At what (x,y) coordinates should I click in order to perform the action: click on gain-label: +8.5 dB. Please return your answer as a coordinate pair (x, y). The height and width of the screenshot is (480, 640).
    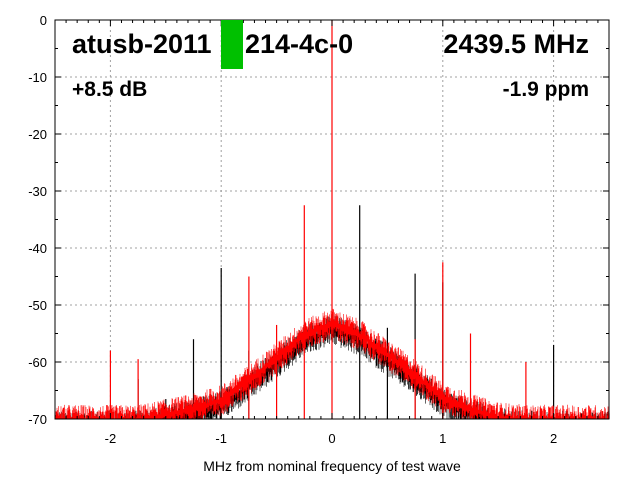
    Looking at the image, I should click on (109, 89).